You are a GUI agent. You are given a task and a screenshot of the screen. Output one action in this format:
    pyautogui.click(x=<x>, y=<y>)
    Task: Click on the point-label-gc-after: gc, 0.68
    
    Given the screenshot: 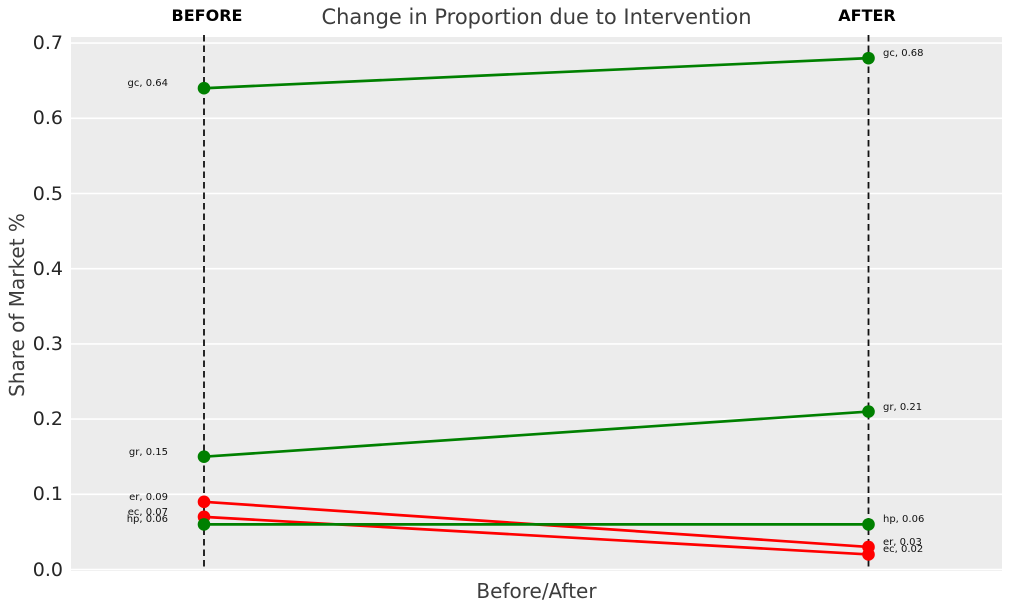 What is the action you would take?
    pyautogui.click(x=903, y=54)
    